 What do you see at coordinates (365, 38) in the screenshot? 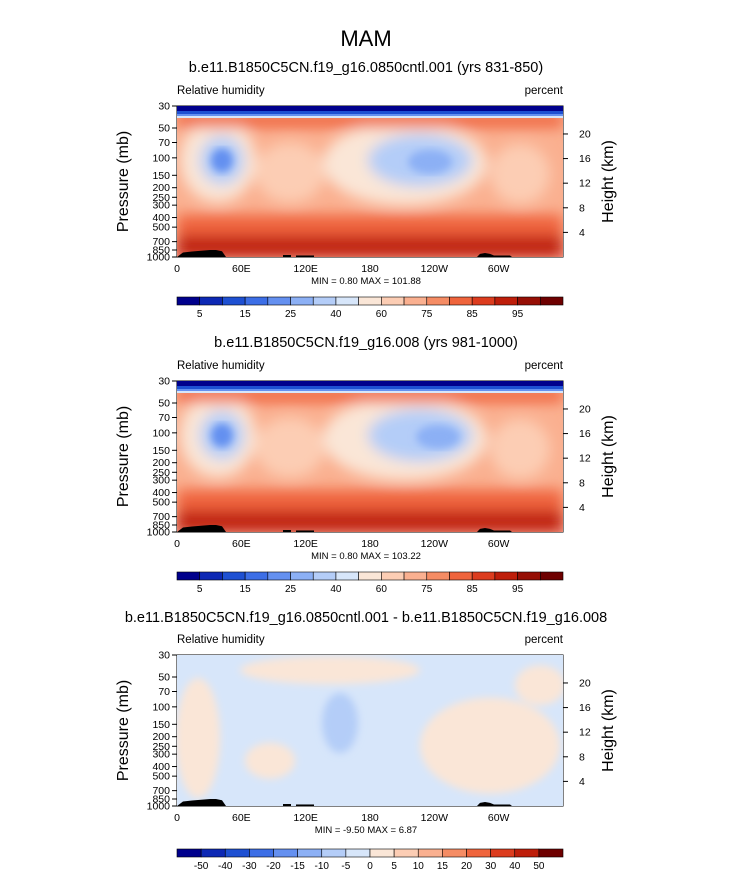
I see `figure-title: MAM` at bounding box center [365, 38].